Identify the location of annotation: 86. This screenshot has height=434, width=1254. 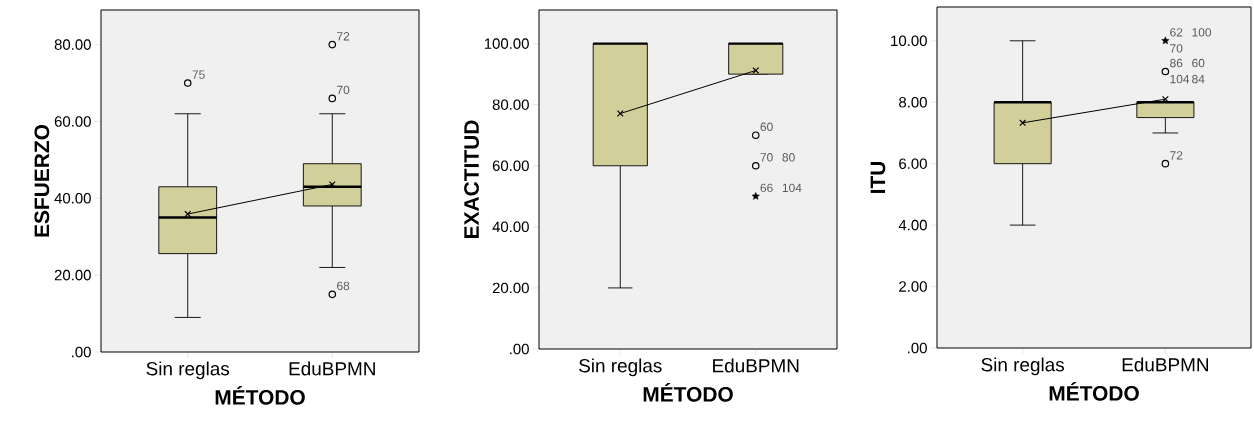
(1176, 63).